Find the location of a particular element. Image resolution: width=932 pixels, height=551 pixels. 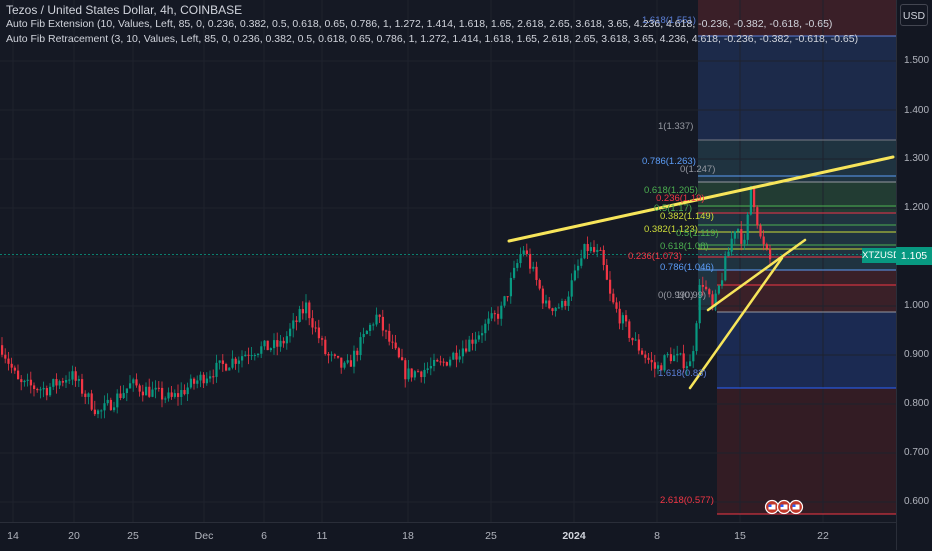

trendline-lower is located at coordinates (736, 323).